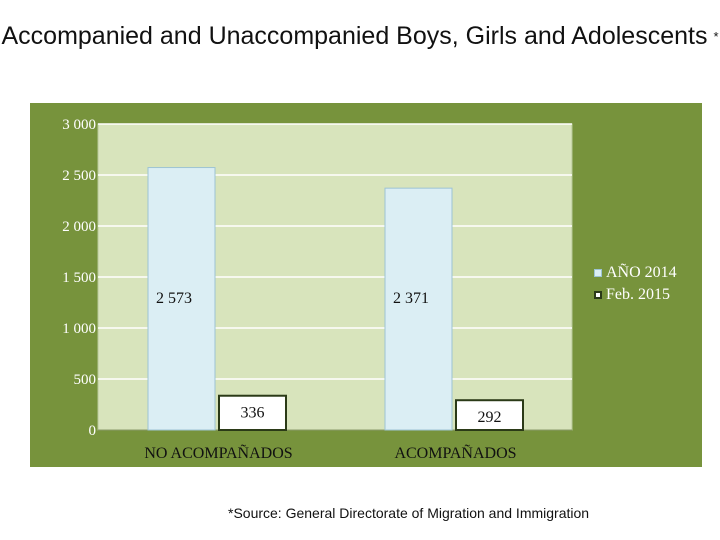 This screenshot has width=720, height=540. I want to click on legend: AÑO 2014 Feb. 2015, so click(635, 284).